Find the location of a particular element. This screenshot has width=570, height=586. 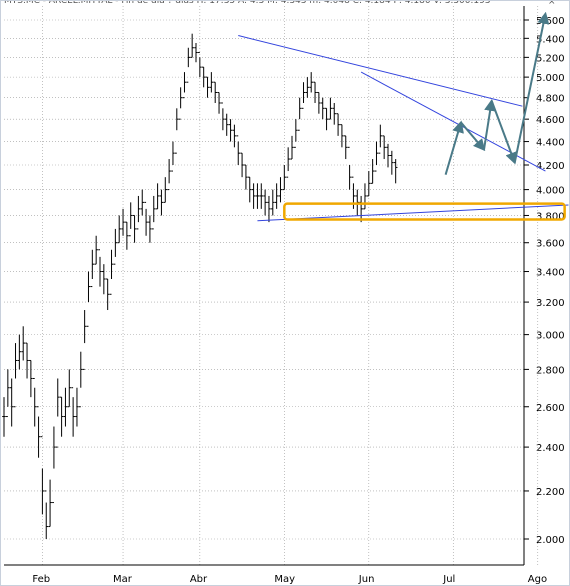

y-tick-label: 5.200 is located at coordinates (550, 58).